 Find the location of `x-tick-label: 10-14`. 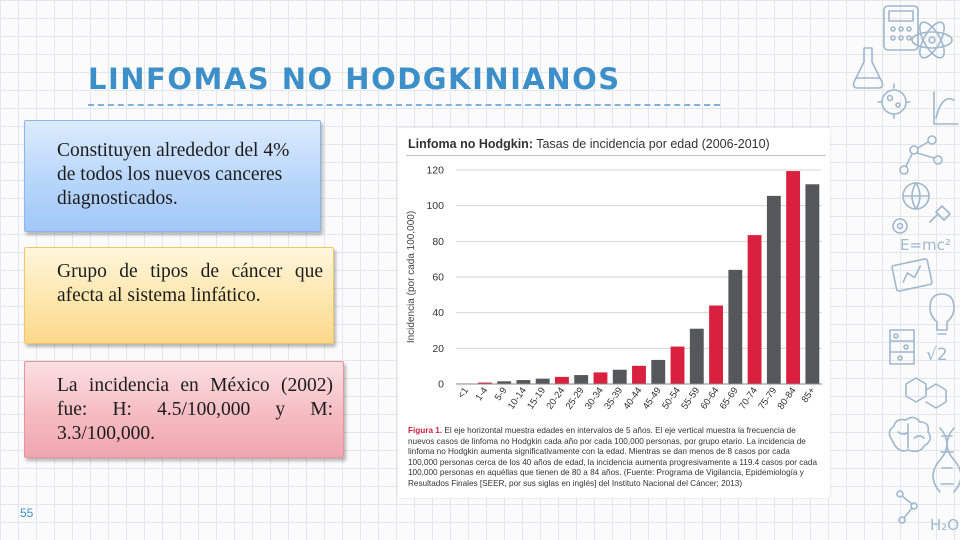

x-tick-label: 10-14 is located at coordinates (517, 398).